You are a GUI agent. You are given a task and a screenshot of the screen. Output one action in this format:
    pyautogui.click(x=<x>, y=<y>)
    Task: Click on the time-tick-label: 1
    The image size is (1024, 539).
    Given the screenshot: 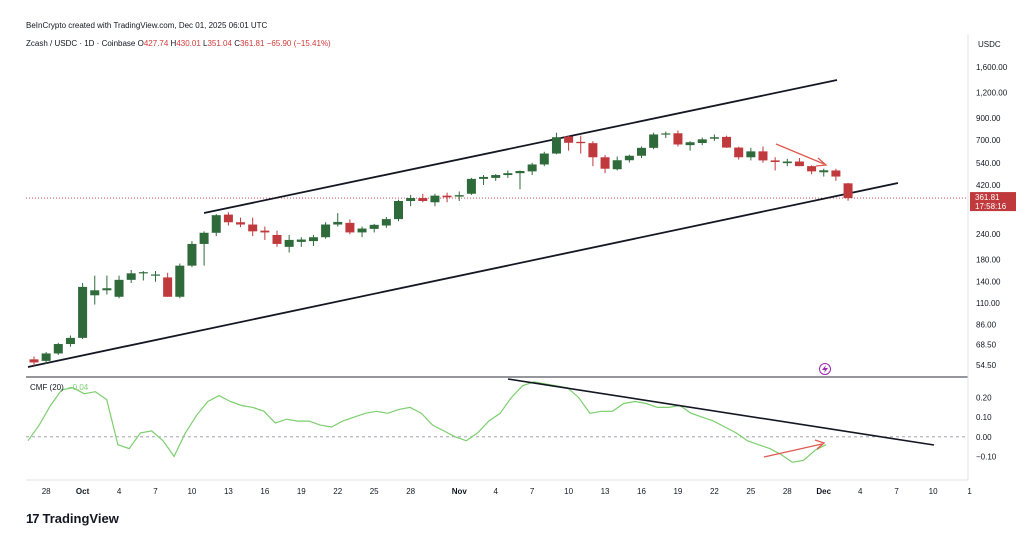 What is the action you would take?
    pyautogui.click(x=969, y=491)
    